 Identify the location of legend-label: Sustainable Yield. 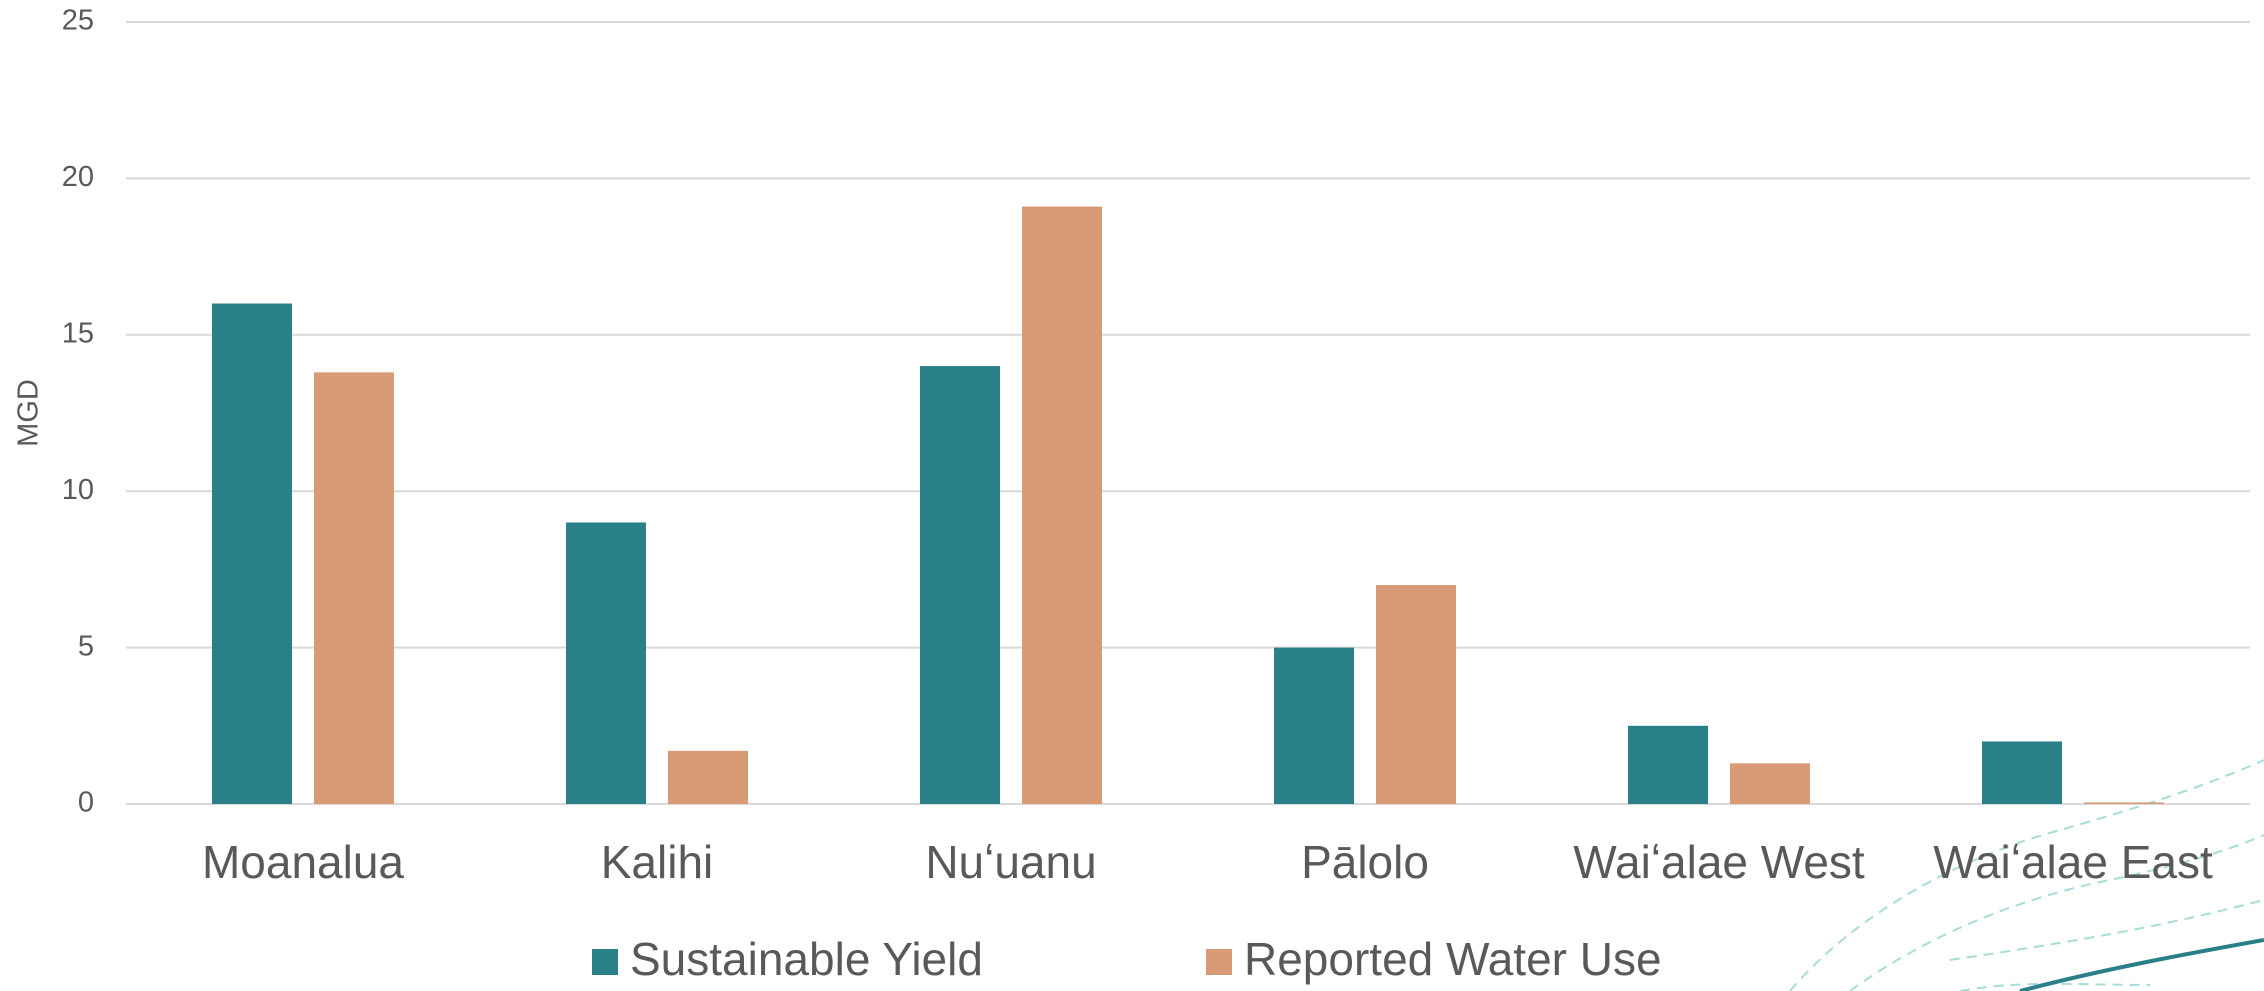
(806, 959).